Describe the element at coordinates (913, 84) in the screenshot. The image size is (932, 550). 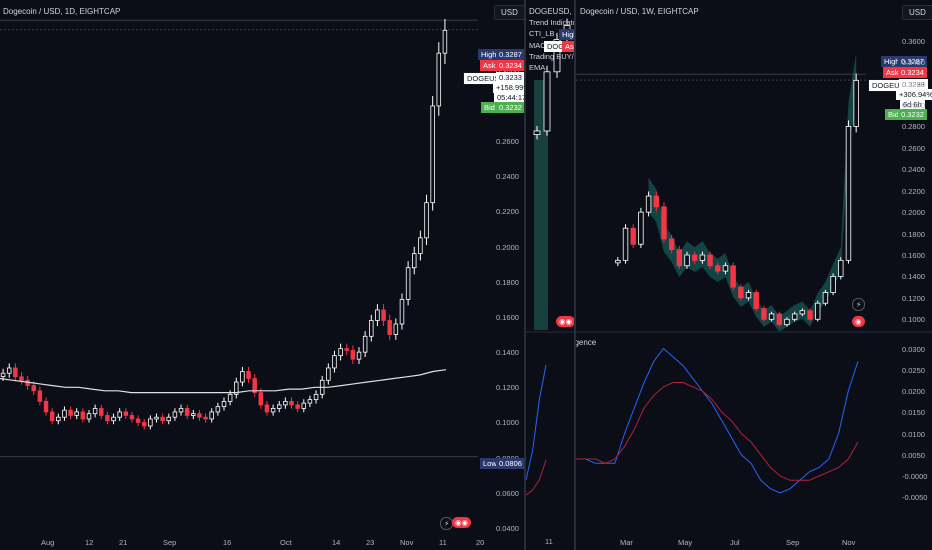
I see `right-last-price: 0.3233` at that location.